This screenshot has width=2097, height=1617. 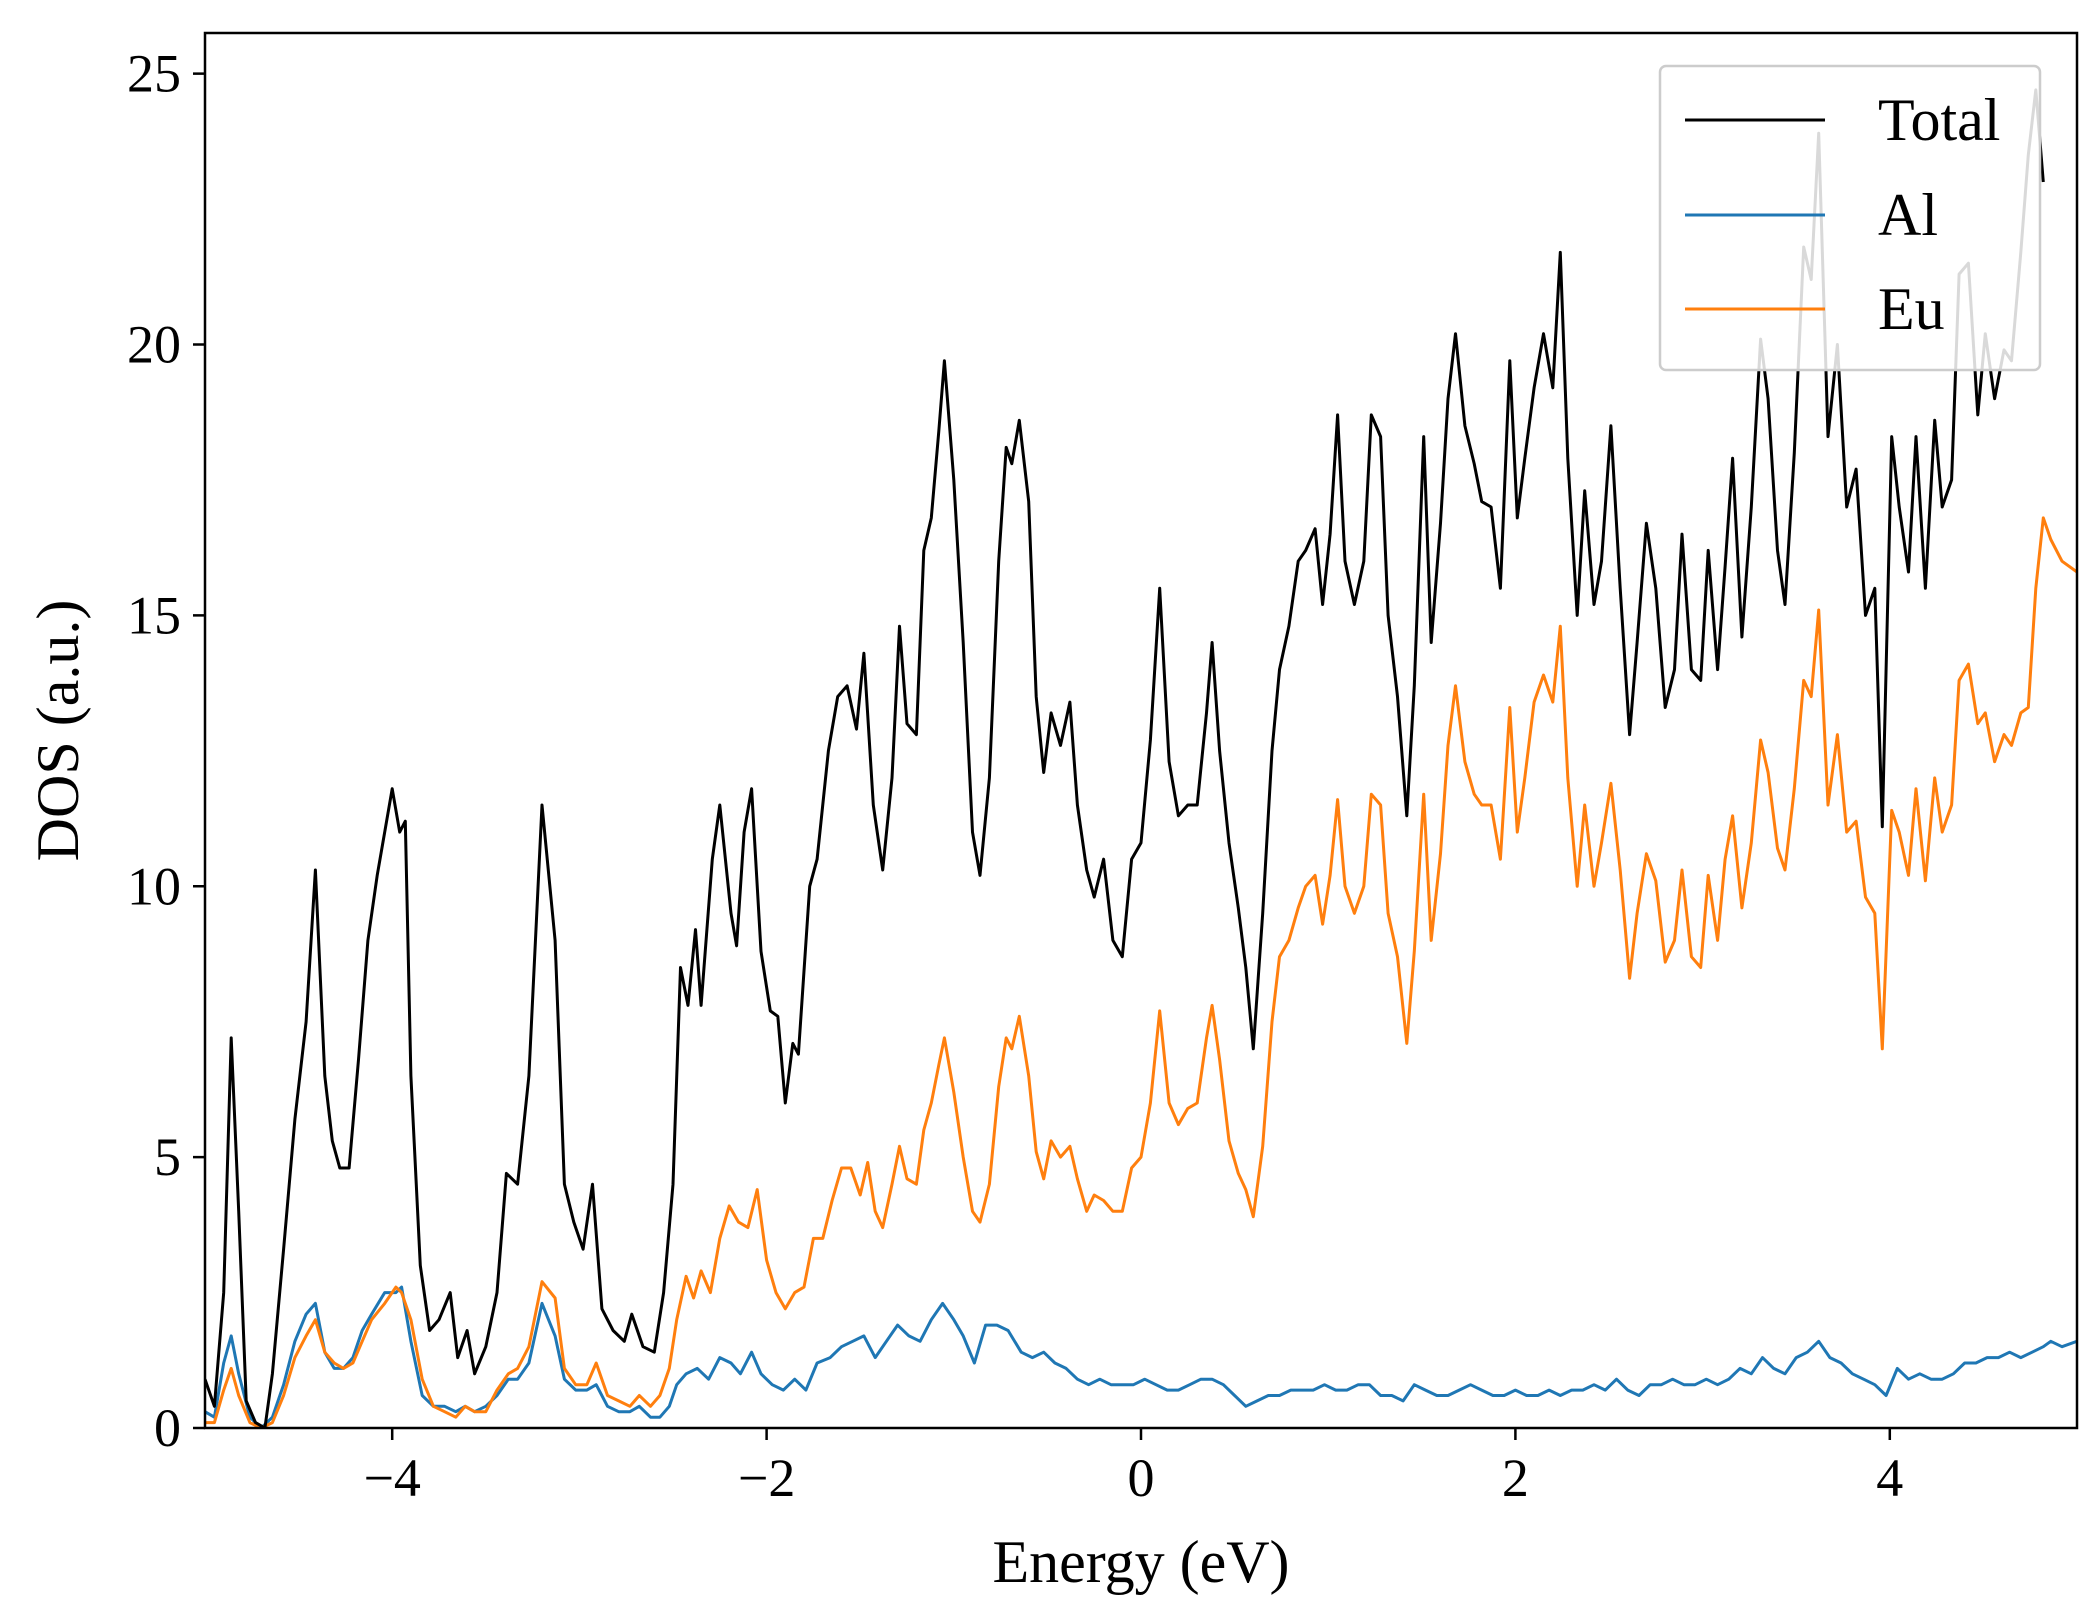 I want to click on x-tick-label: 2, so click(x=1515, y=1478).